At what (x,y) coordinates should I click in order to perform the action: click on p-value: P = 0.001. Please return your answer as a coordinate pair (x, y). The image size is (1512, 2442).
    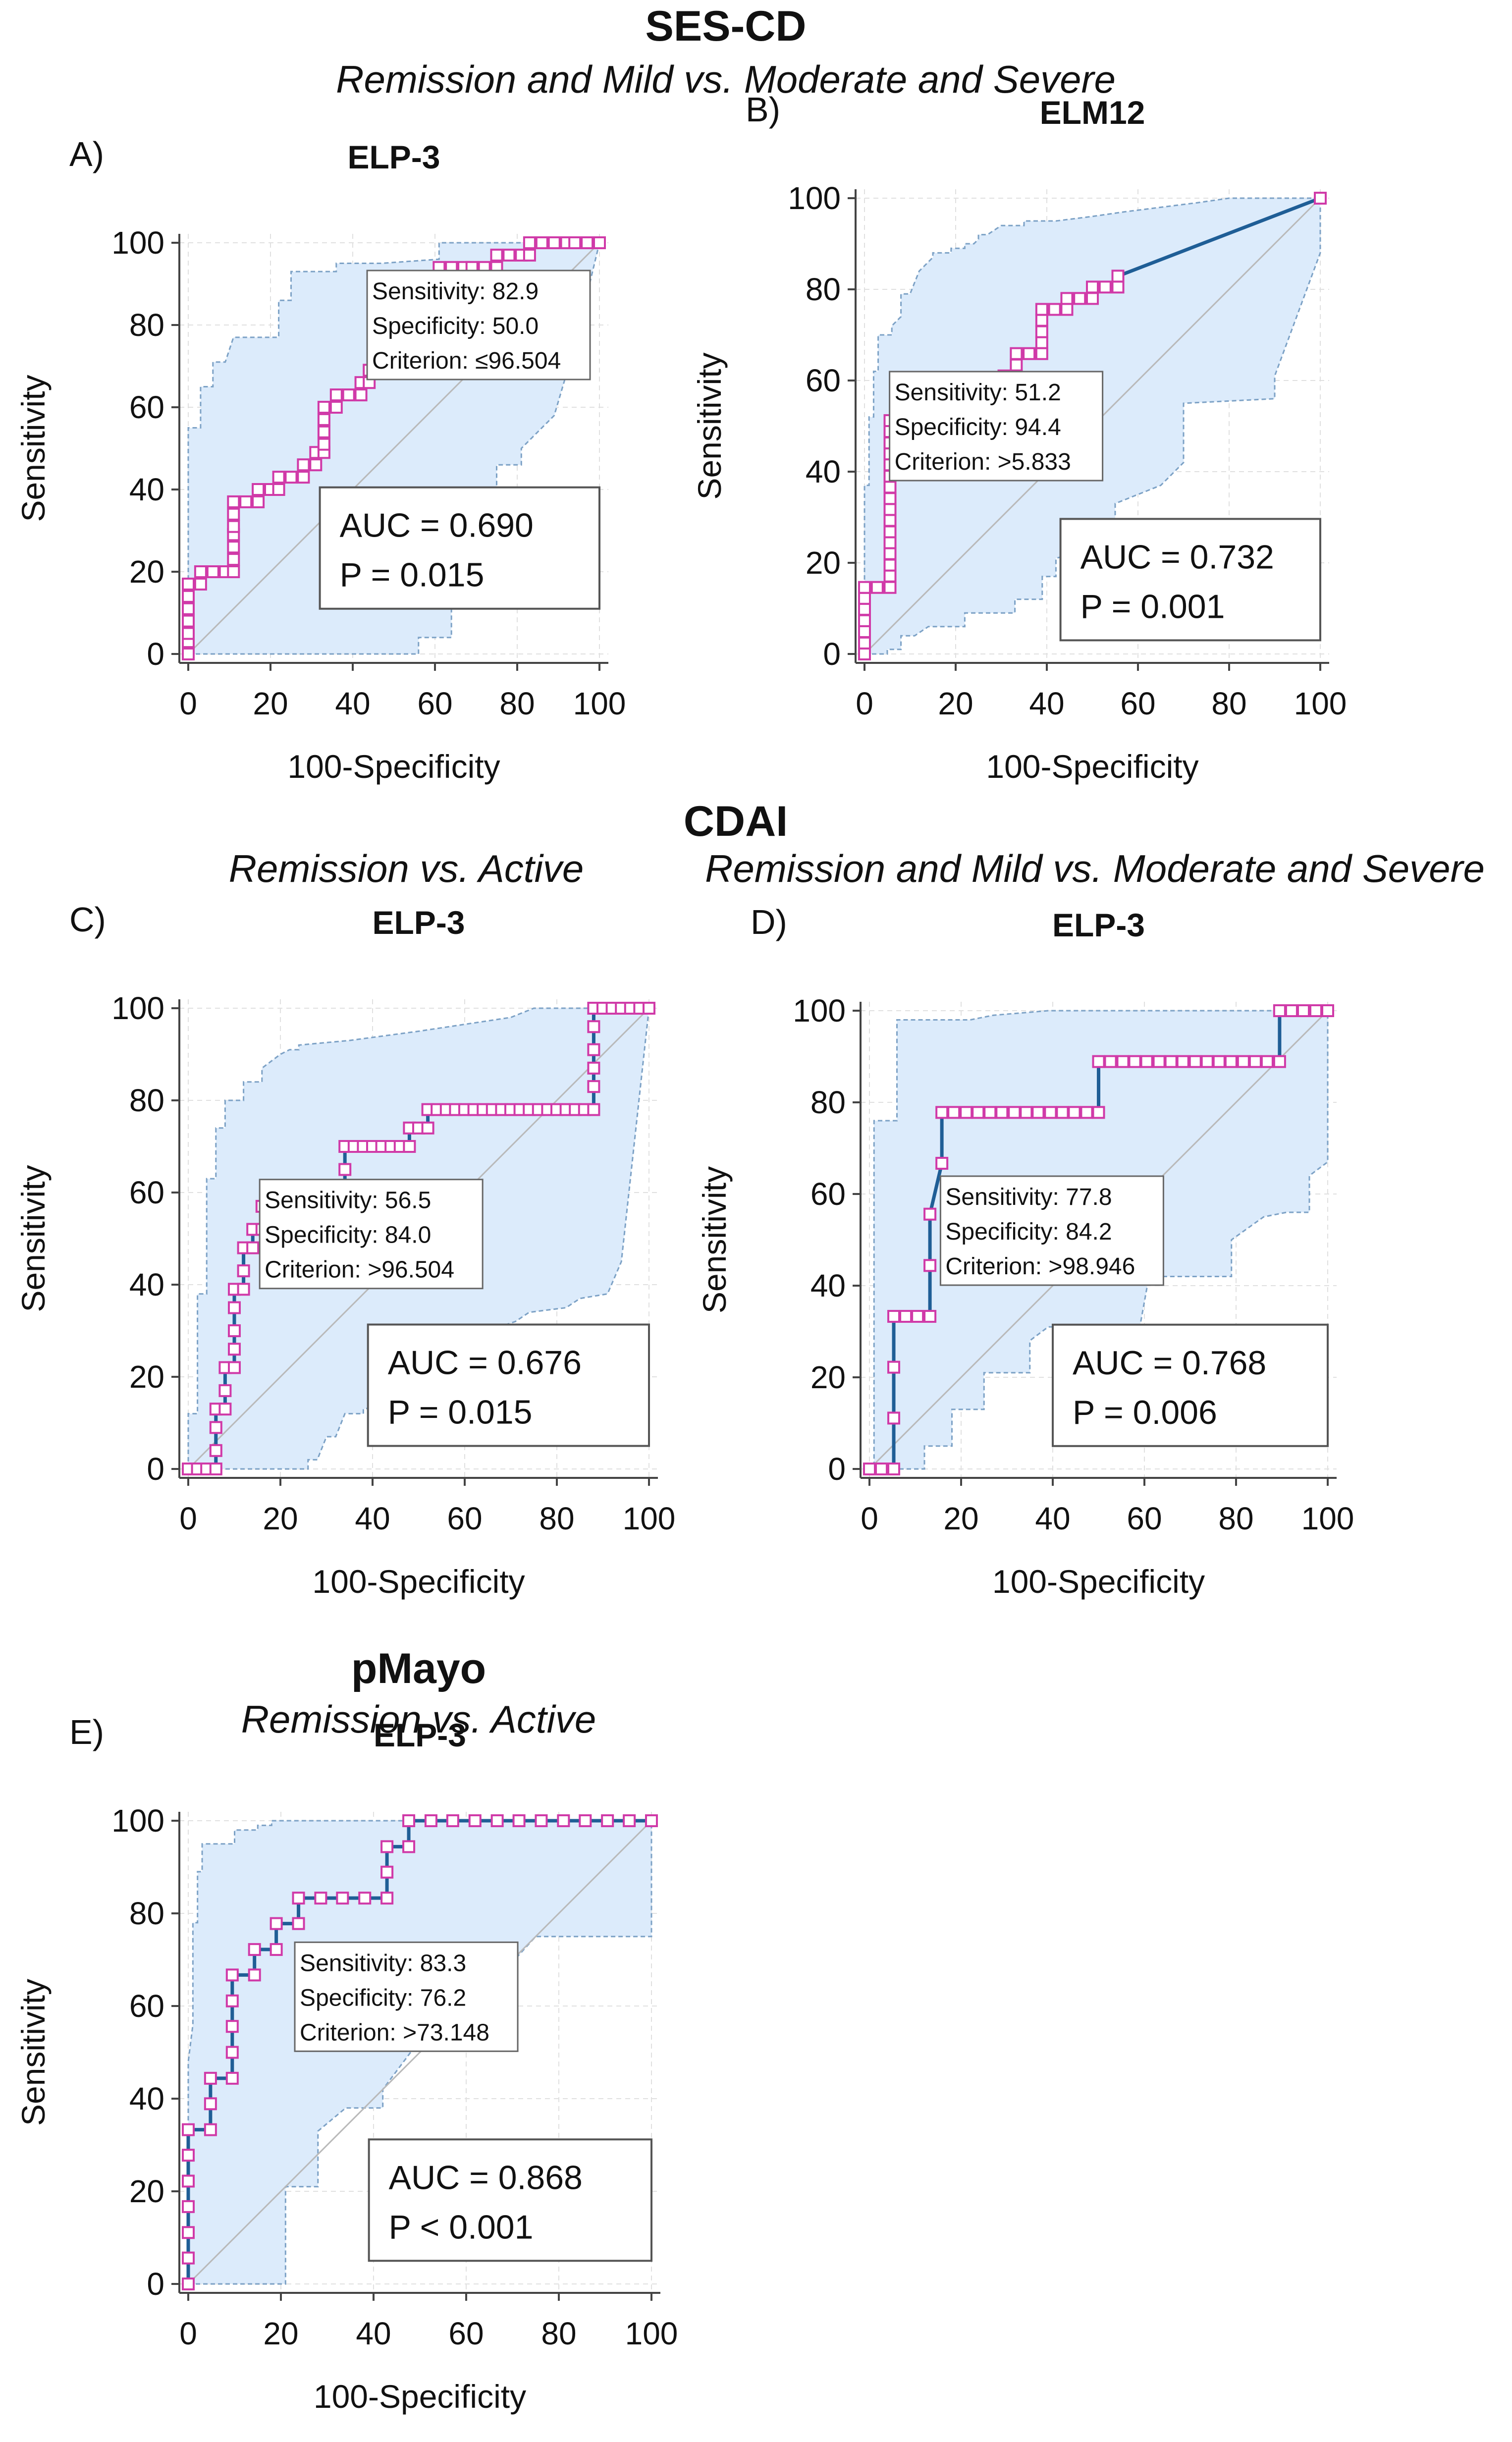
    Looking at the image, I should click on (1152, 606).